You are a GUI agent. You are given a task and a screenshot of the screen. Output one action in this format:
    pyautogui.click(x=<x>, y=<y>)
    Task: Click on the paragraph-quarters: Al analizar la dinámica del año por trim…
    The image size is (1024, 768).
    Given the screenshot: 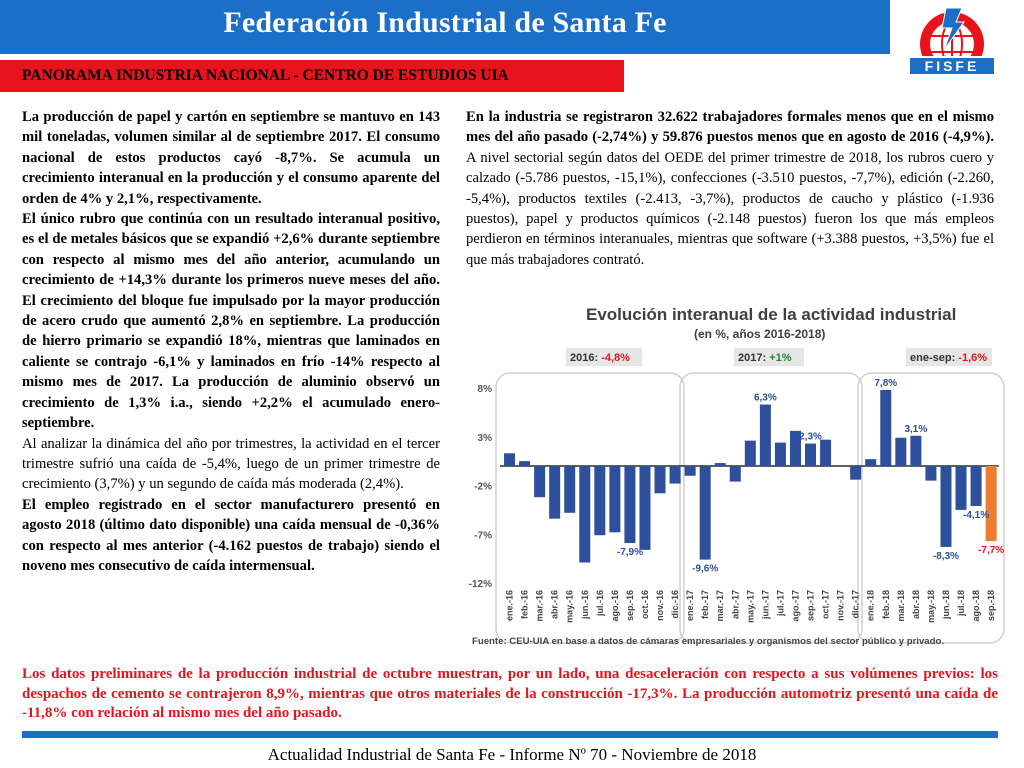 What is the action you would take?
    pyautogui.click(x=231, y=464)
    